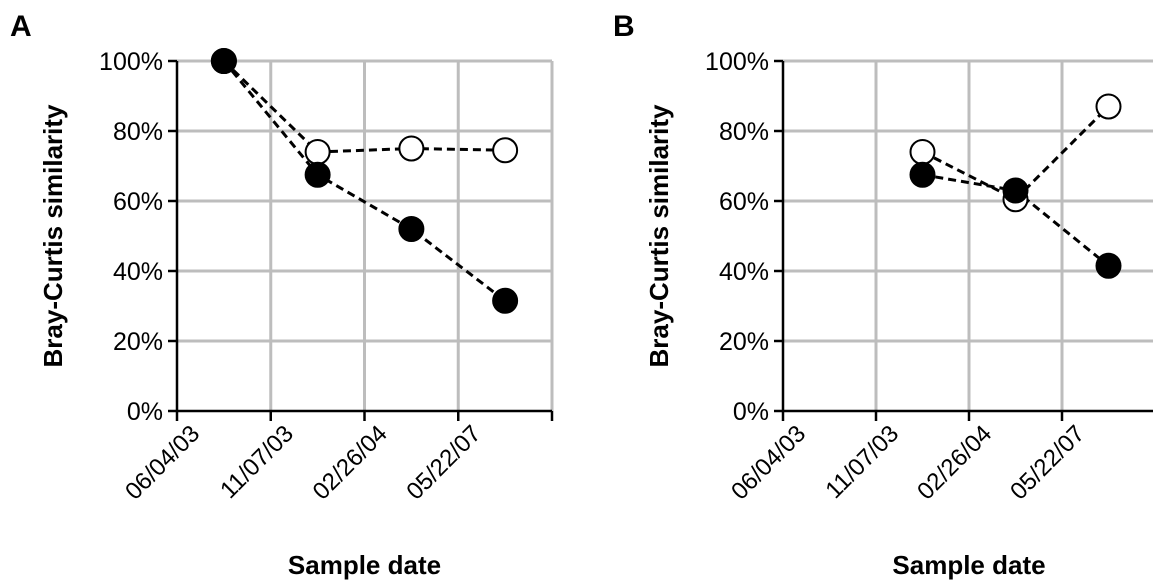  Describe the element at coordinates (624, 26) in the screenshot. I see `panel-letter: B` at that location.